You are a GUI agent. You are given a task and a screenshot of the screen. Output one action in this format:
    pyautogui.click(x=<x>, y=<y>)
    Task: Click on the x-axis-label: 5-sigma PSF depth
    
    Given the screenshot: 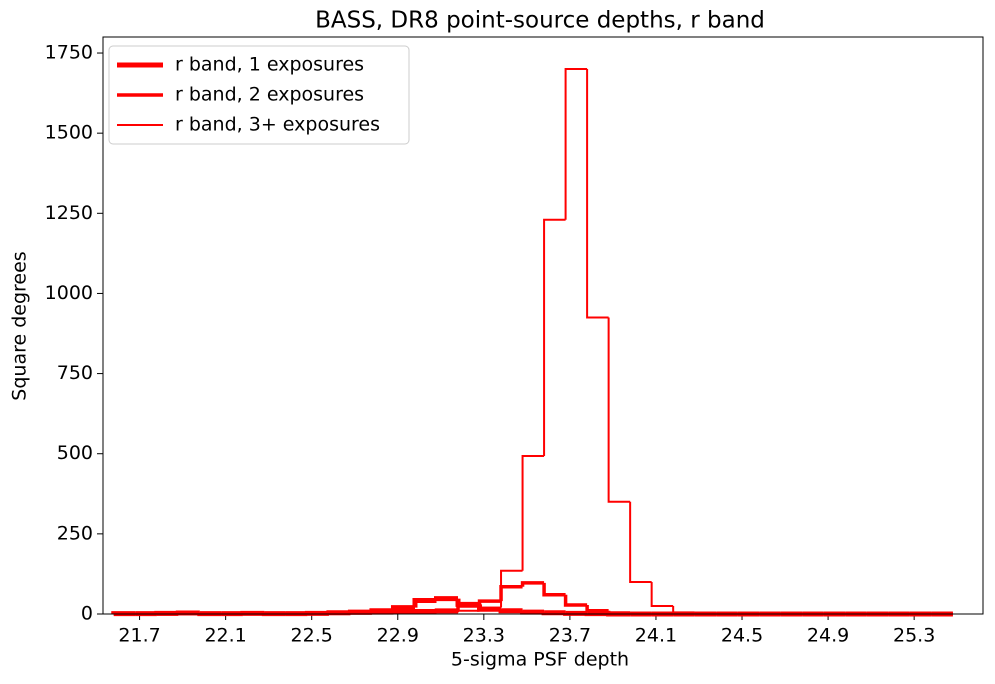 What is the action you would take?
    pyautogui.click(x=540, y=660)
    